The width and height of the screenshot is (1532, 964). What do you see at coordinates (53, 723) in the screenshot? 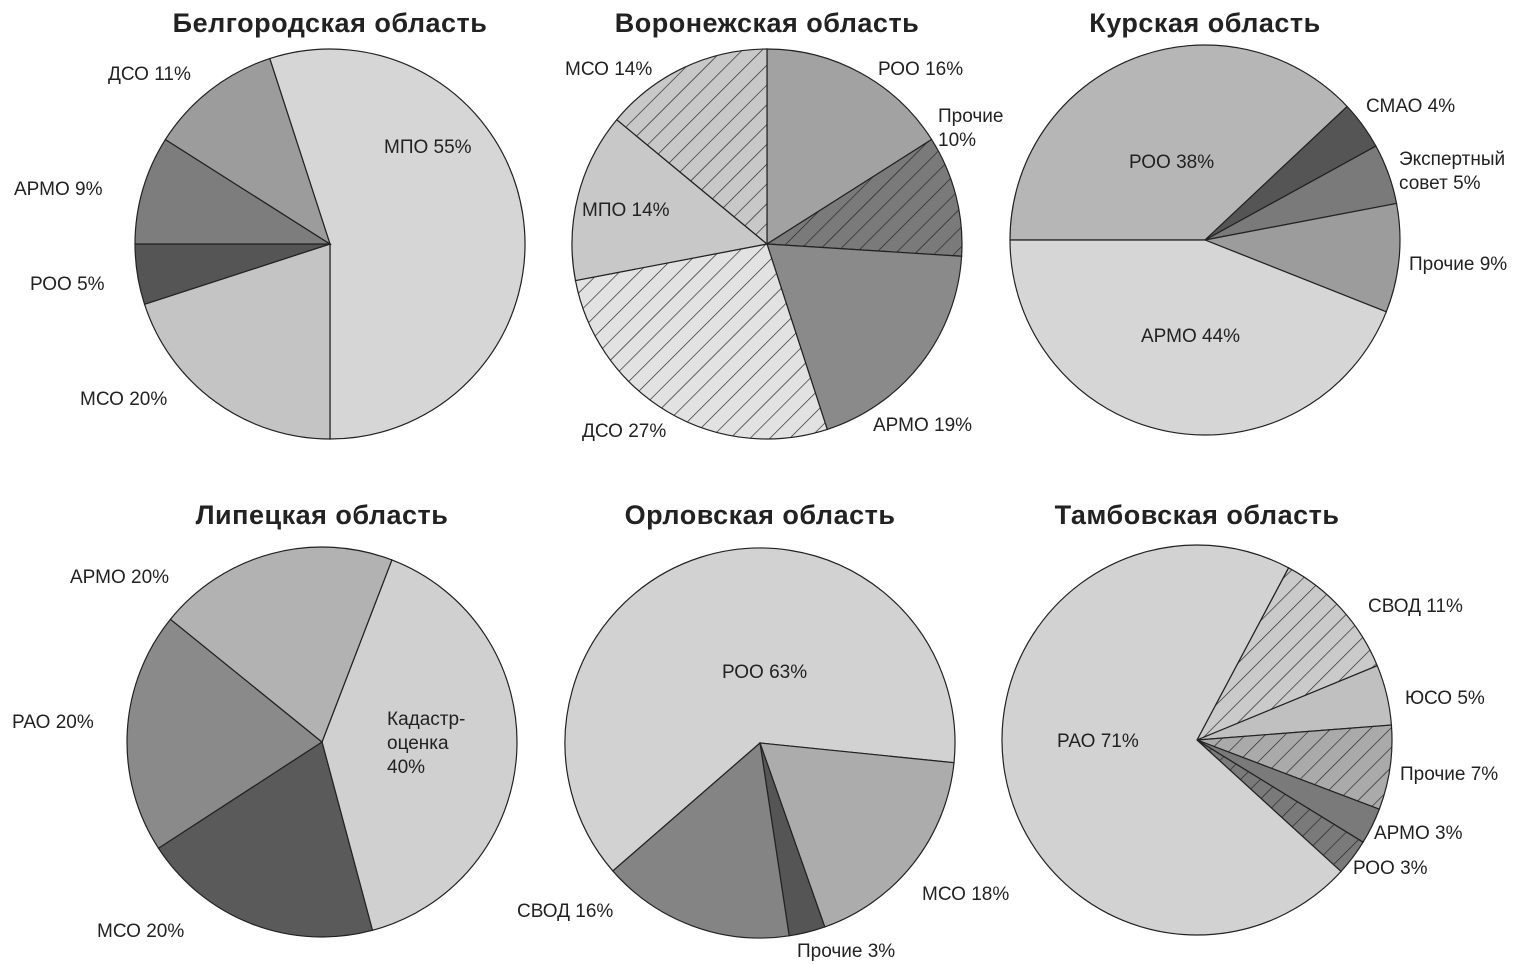
I see `slice-label: РАО 20%` at bounding box center [53, 723].